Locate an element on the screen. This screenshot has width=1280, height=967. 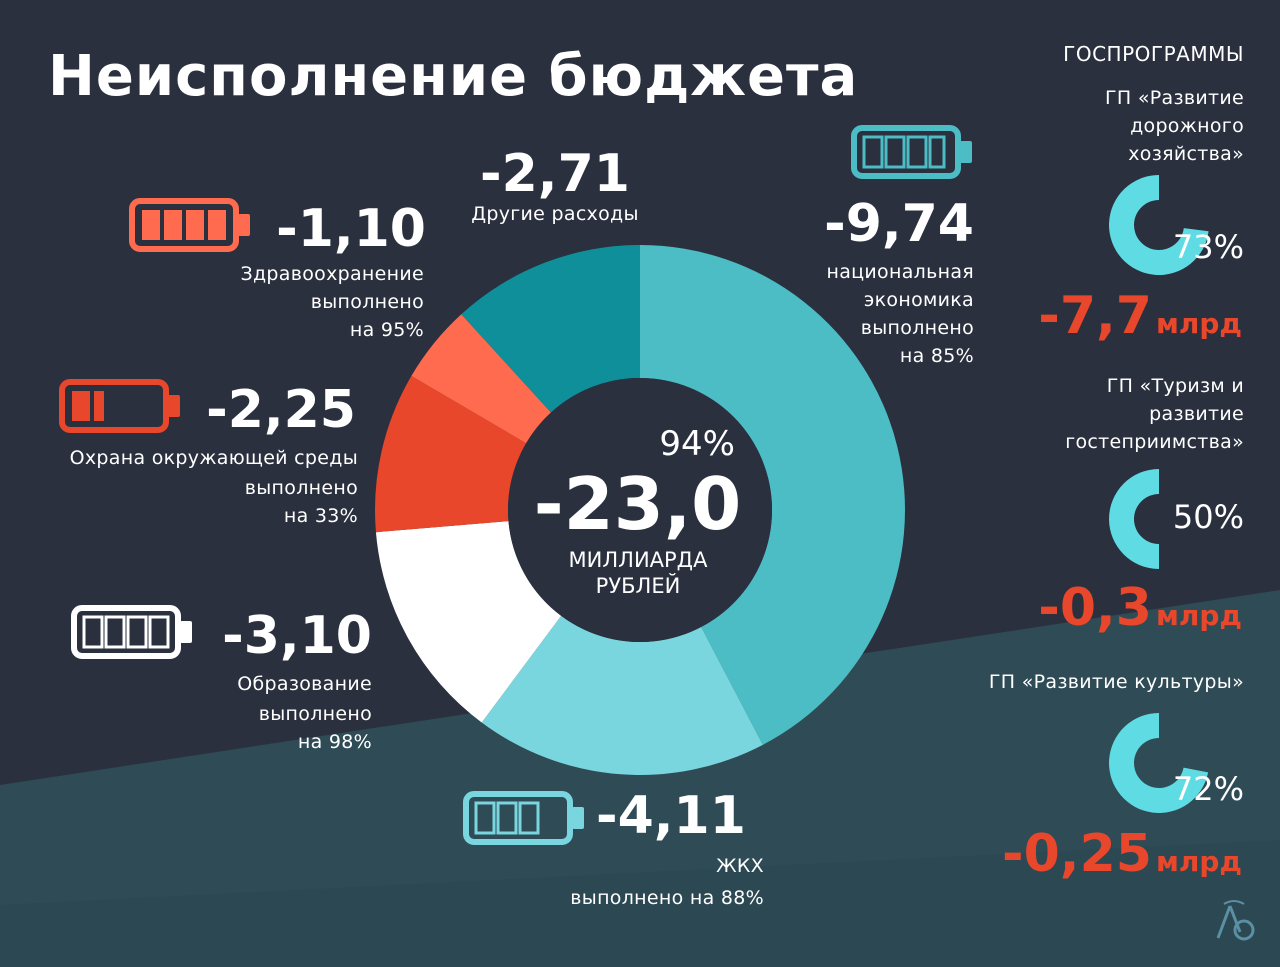
program-3-value: -0,25 млрд is located at coordinates (1101, 854).